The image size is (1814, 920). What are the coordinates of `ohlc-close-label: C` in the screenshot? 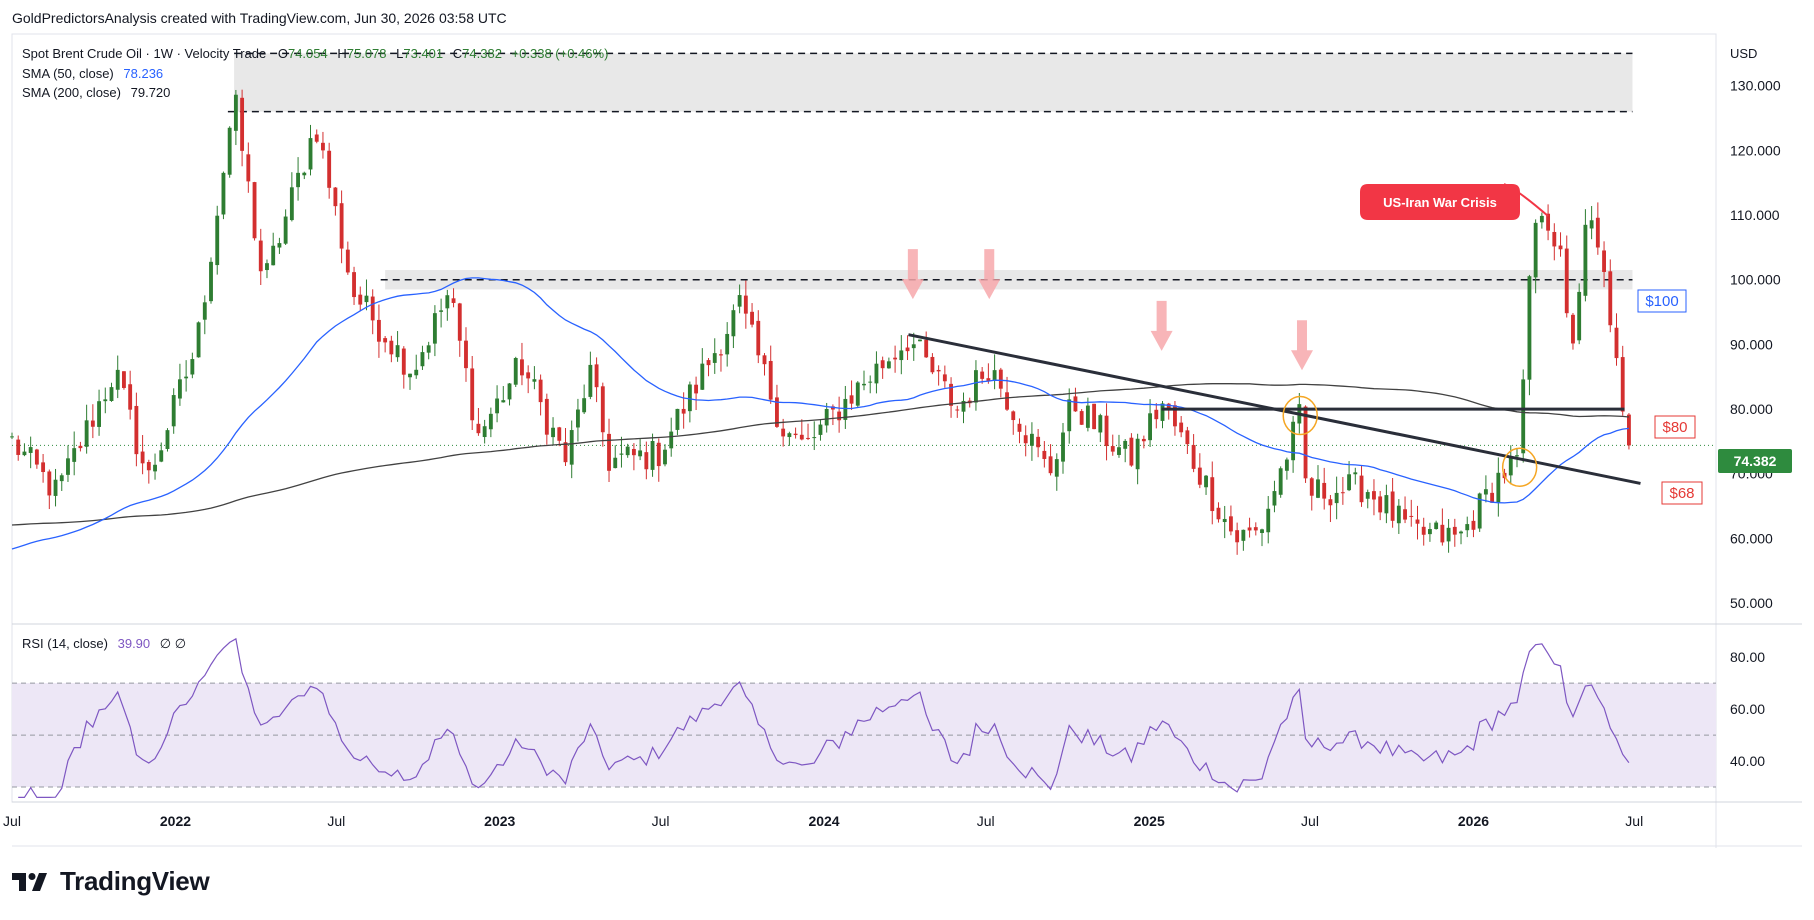 It's located at (457, 53).